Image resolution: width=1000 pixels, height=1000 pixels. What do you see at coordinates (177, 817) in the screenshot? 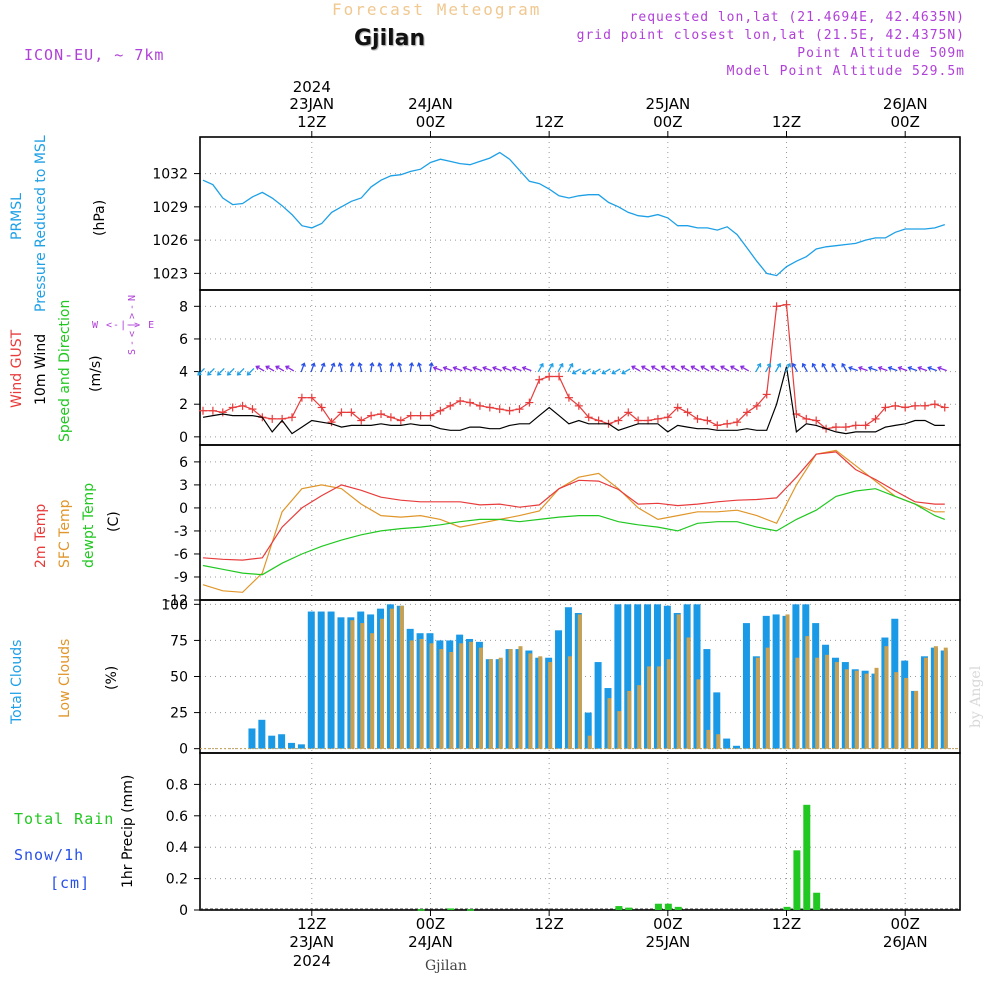
I see `precip-ytick-label: 0.6` at bounding box center [177, 817].